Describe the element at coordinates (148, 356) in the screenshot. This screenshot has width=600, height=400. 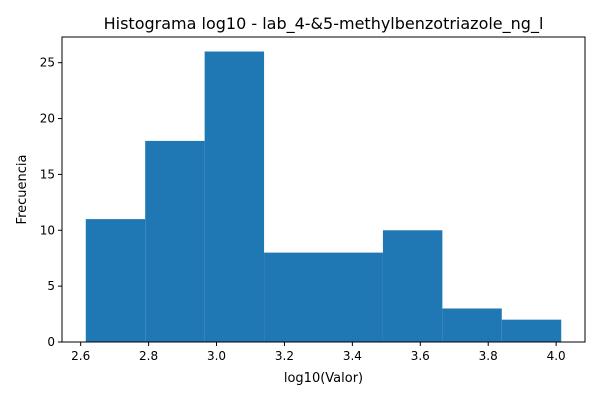
I see `x-tick-label: 2.8` at that location.